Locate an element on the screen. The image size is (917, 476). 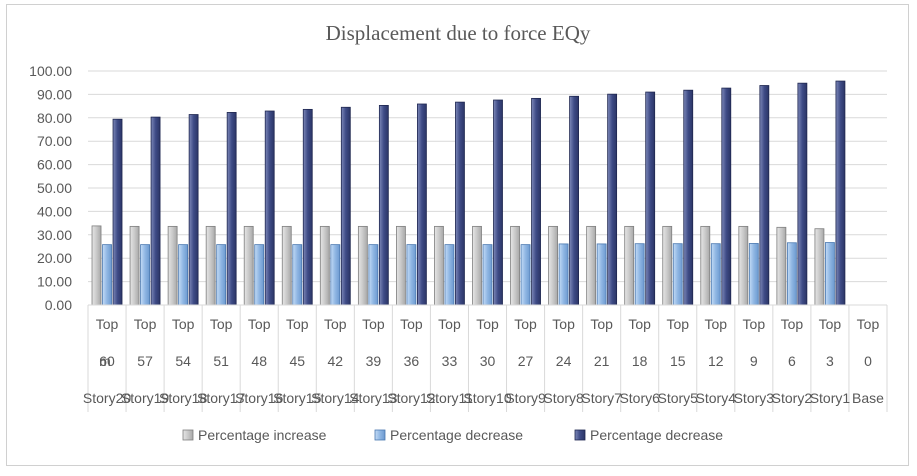
category-elevation-label: 30 is located at coordinates (488, 361).